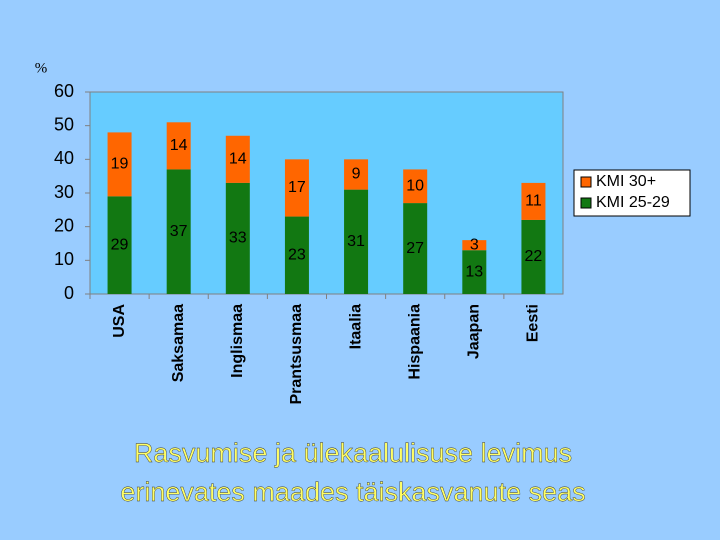 This screenshot has width=720, height=540. What do you see at coordinates (64, 91) in the screenshot?
I see `y-tick-label: 60` at bounding box center [64, 91].